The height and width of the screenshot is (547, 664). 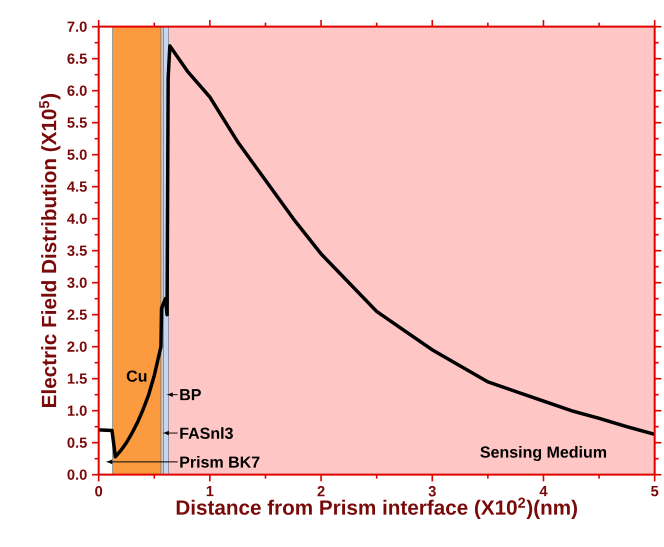 I want to click on y-tick-label: 0.0, so click(x=77, y=475).